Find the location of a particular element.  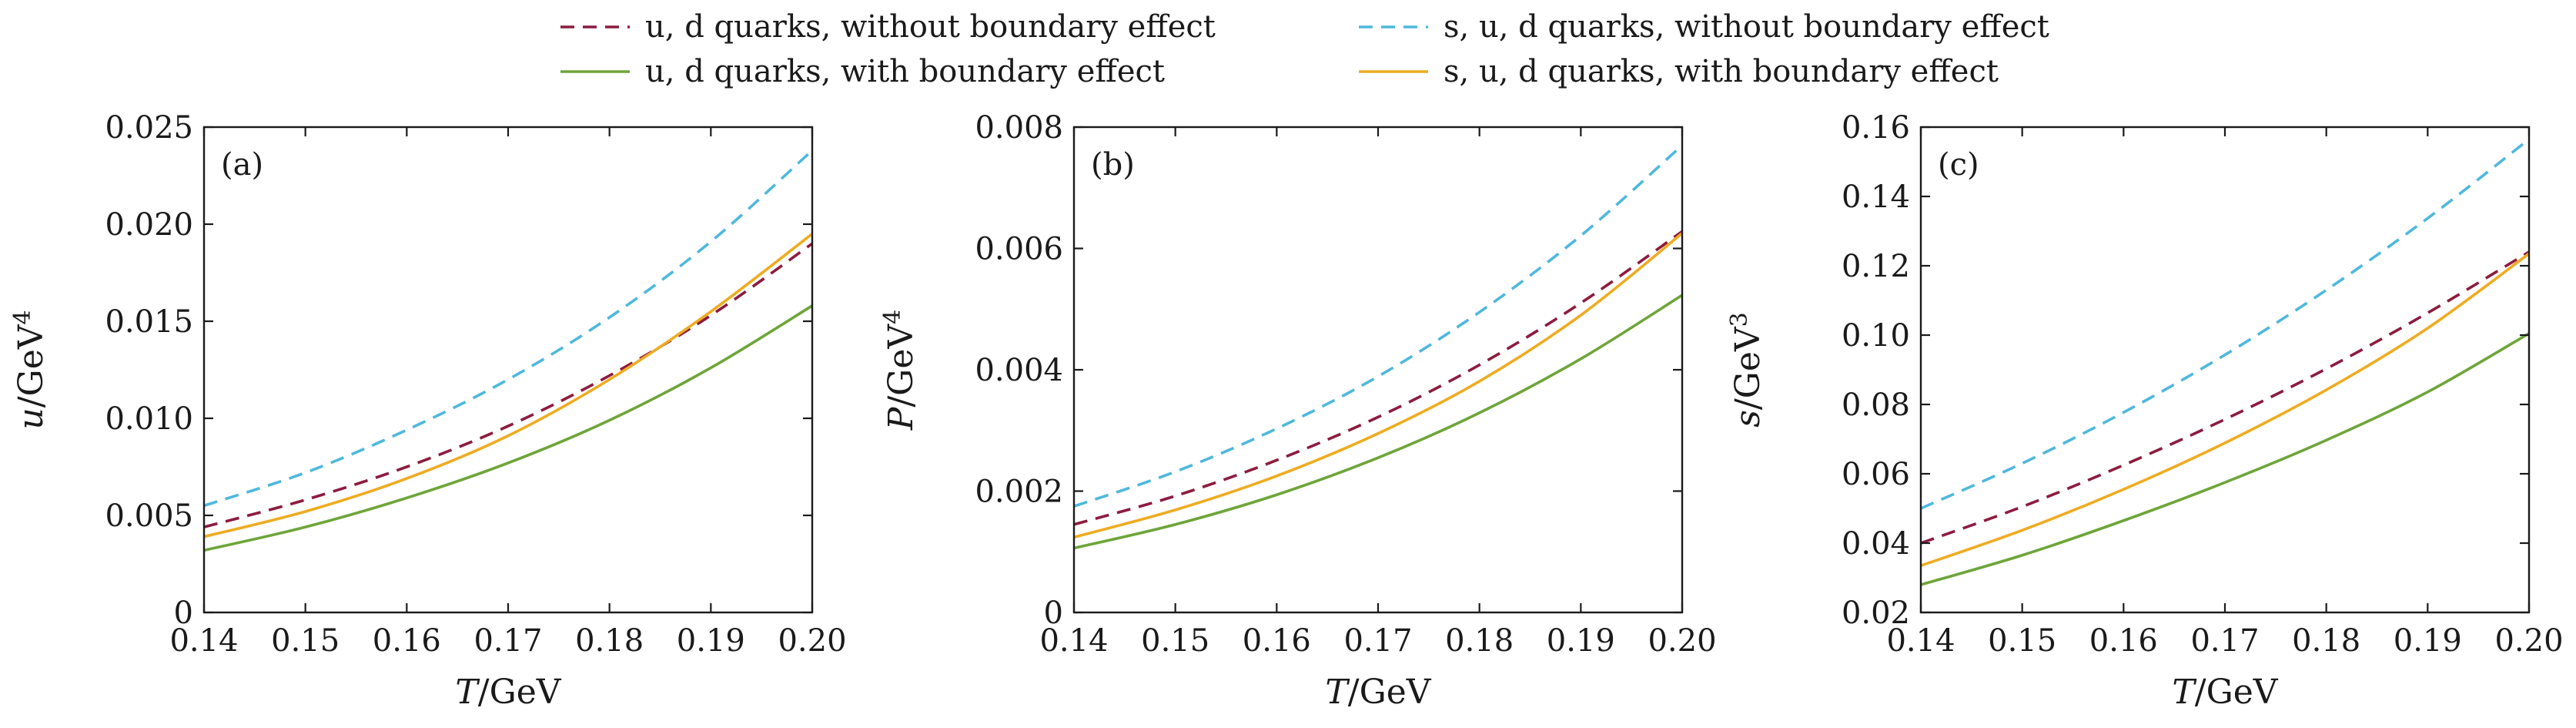

legend-item: s, u, d quarks, without boundary effect is located at coordinates (1704, 27).